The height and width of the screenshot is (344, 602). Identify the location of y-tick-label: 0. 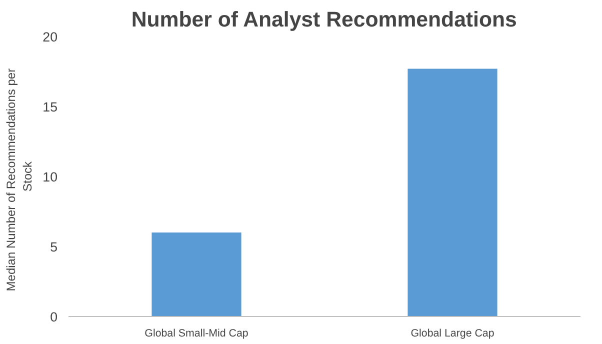
(54, 317).